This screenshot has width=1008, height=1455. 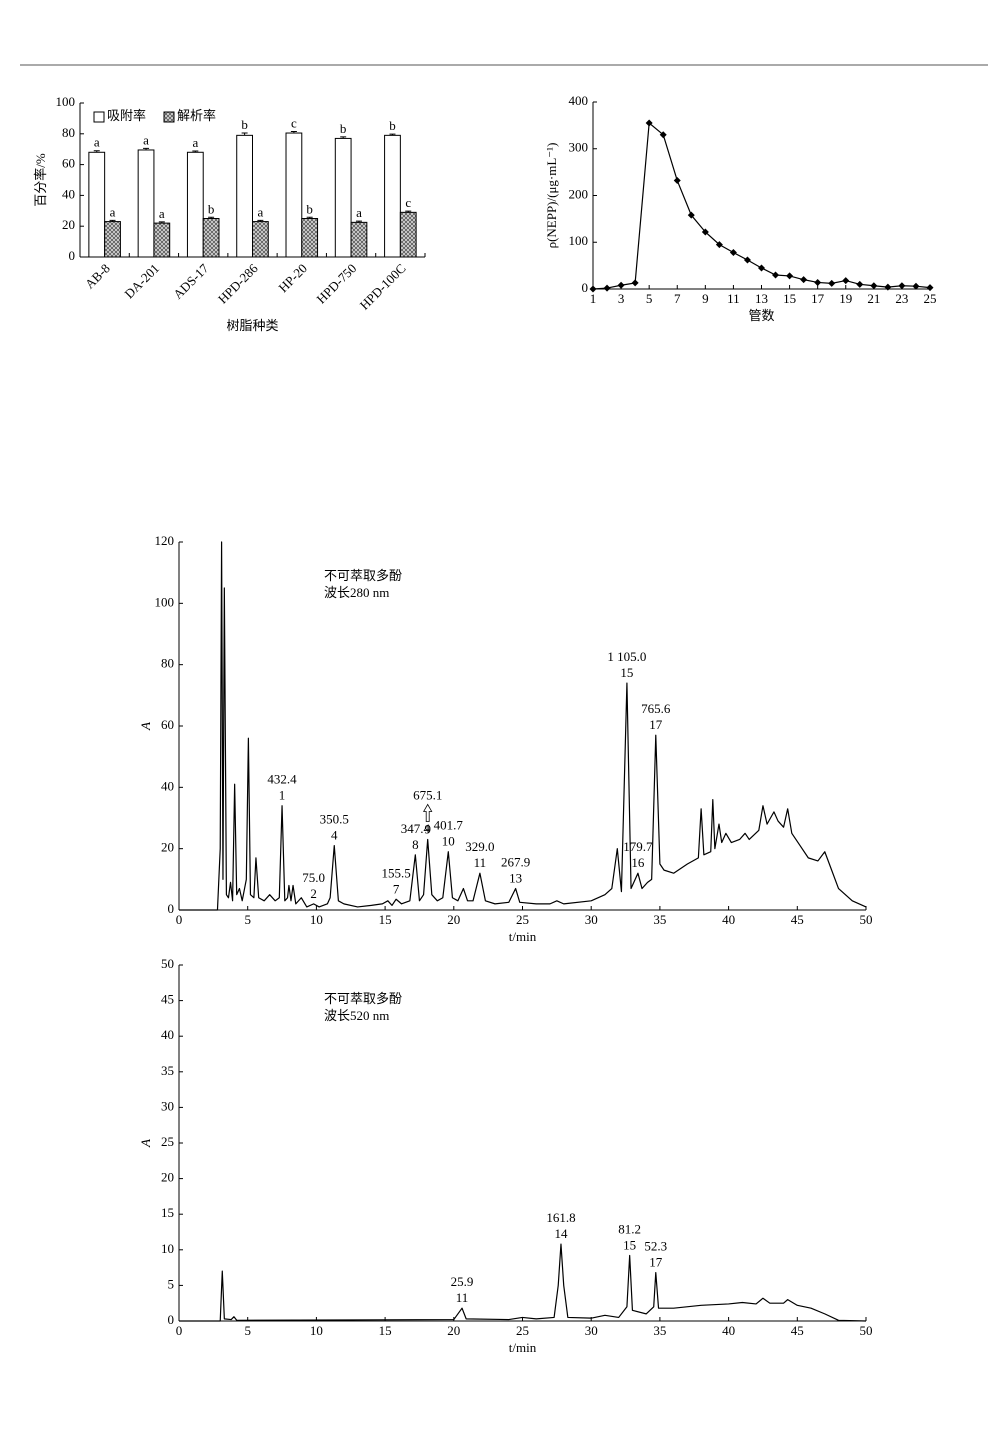 I want to click on peak-label: 52.3, so click(x=655, y=1246).